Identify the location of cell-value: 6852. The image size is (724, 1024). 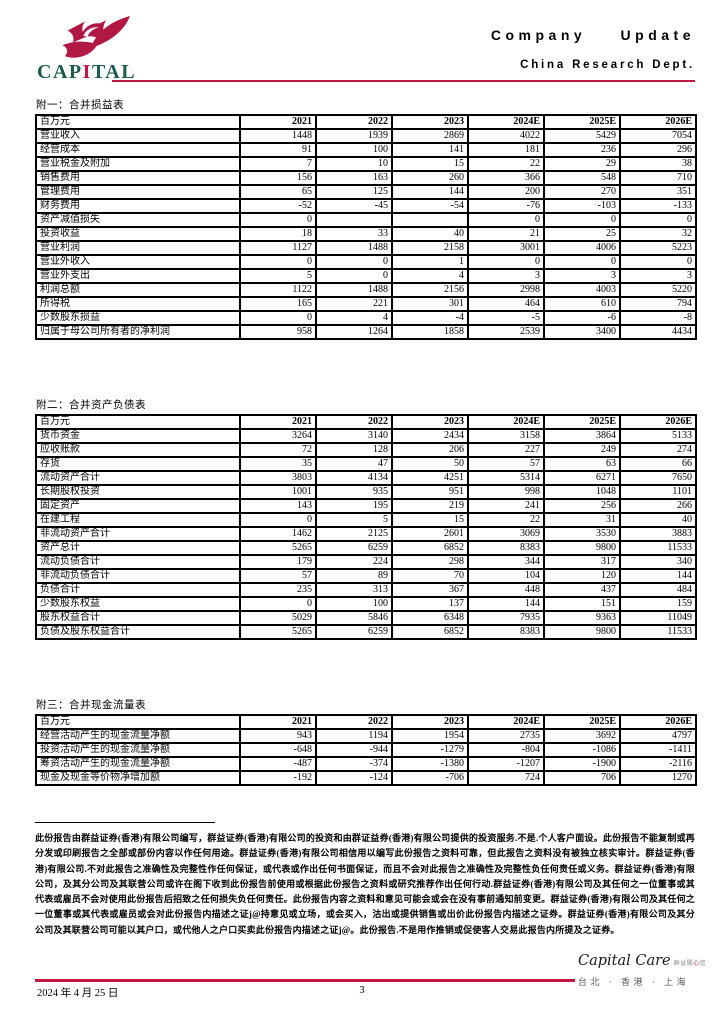
(430, 632).